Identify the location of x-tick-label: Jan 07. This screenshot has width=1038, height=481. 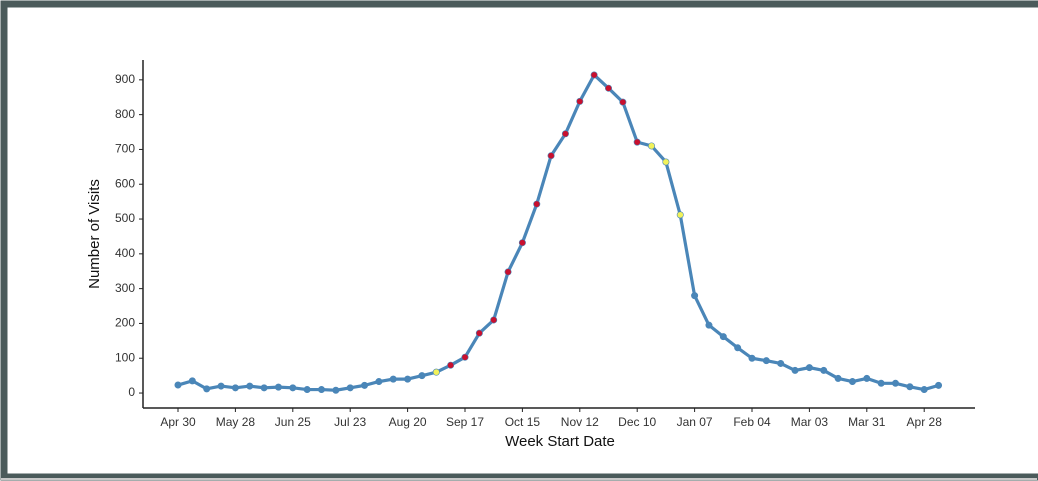
(695, 422).